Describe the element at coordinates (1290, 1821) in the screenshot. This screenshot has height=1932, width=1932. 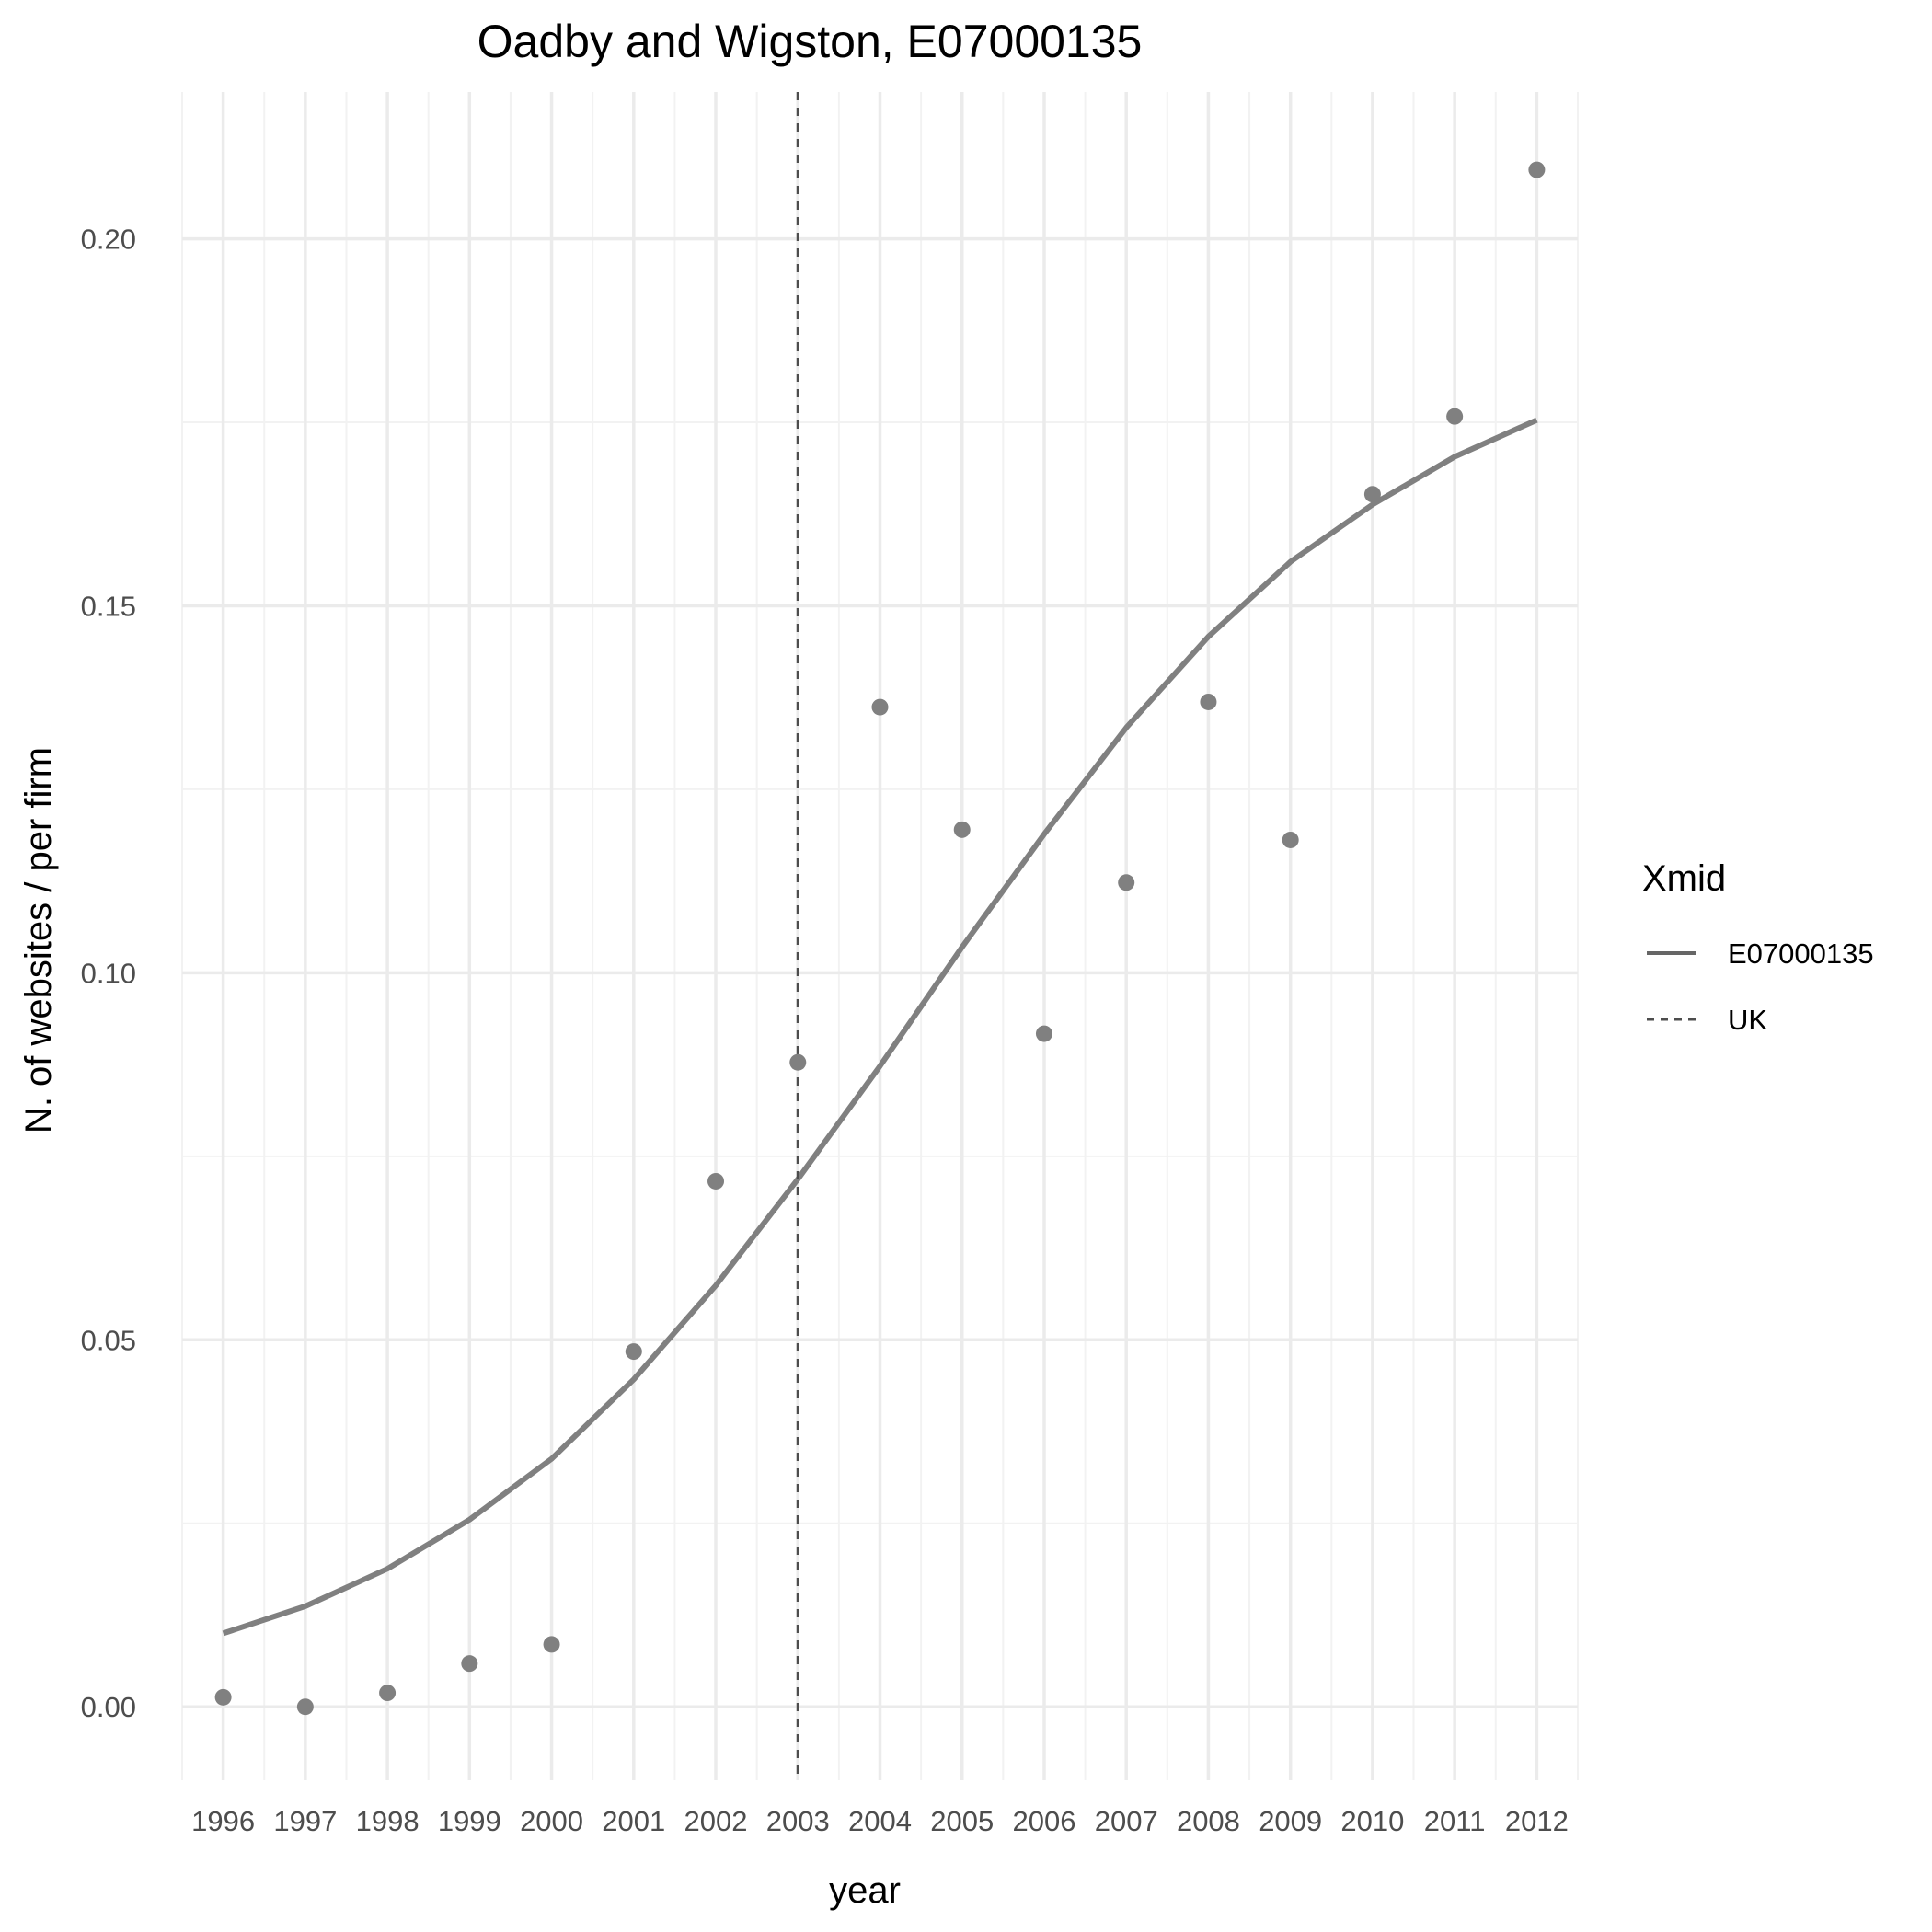
I see `x-tick-label: 2009` at that location.